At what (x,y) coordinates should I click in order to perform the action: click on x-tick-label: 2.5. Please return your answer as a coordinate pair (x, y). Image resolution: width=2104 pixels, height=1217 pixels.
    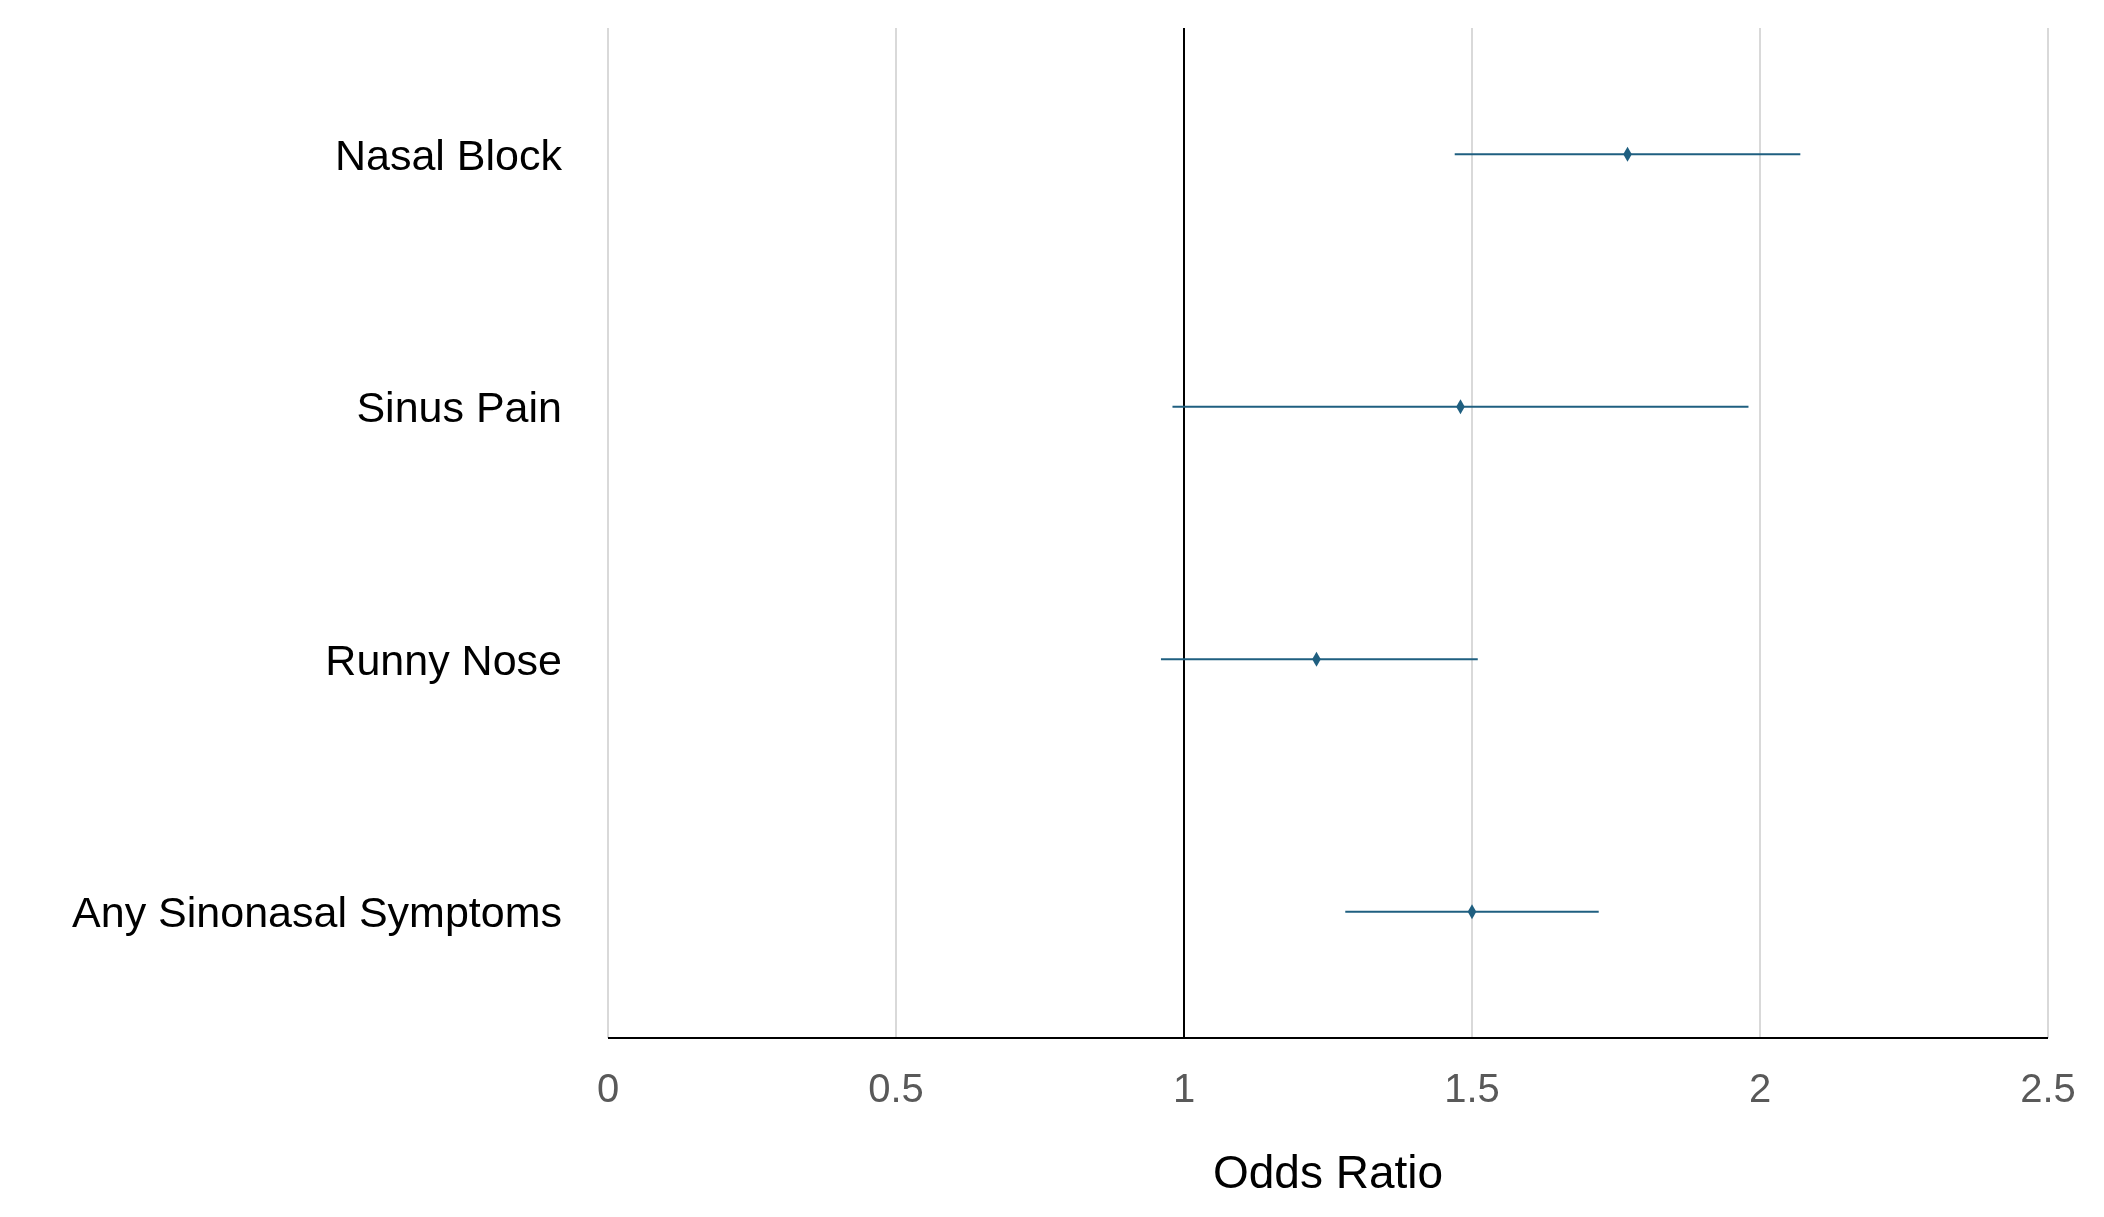
    Looking at the image, I should click on (2048, 1088).